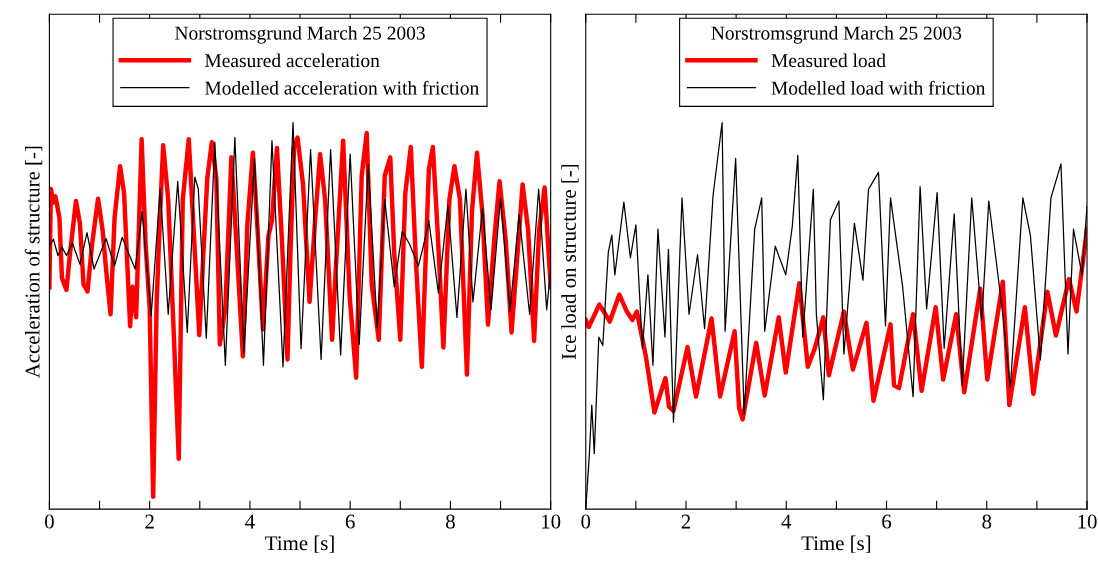  I want to click on legend-label: Measured acceleration, so click(292, 60).